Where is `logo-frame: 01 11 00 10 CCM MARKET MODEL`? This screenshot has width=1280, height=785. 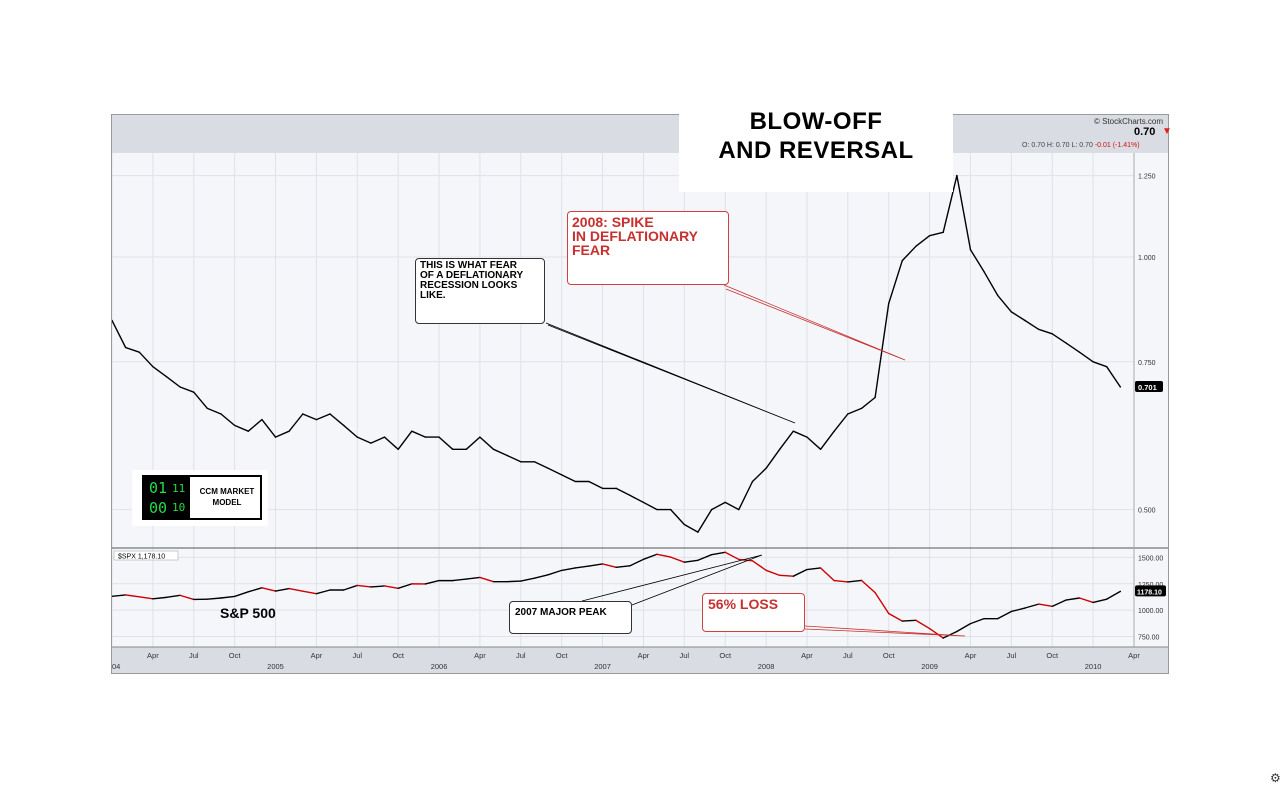
logo-frame: 01 11 00 10 CCM MARKET MODEL is located at coordinates (202, 497).